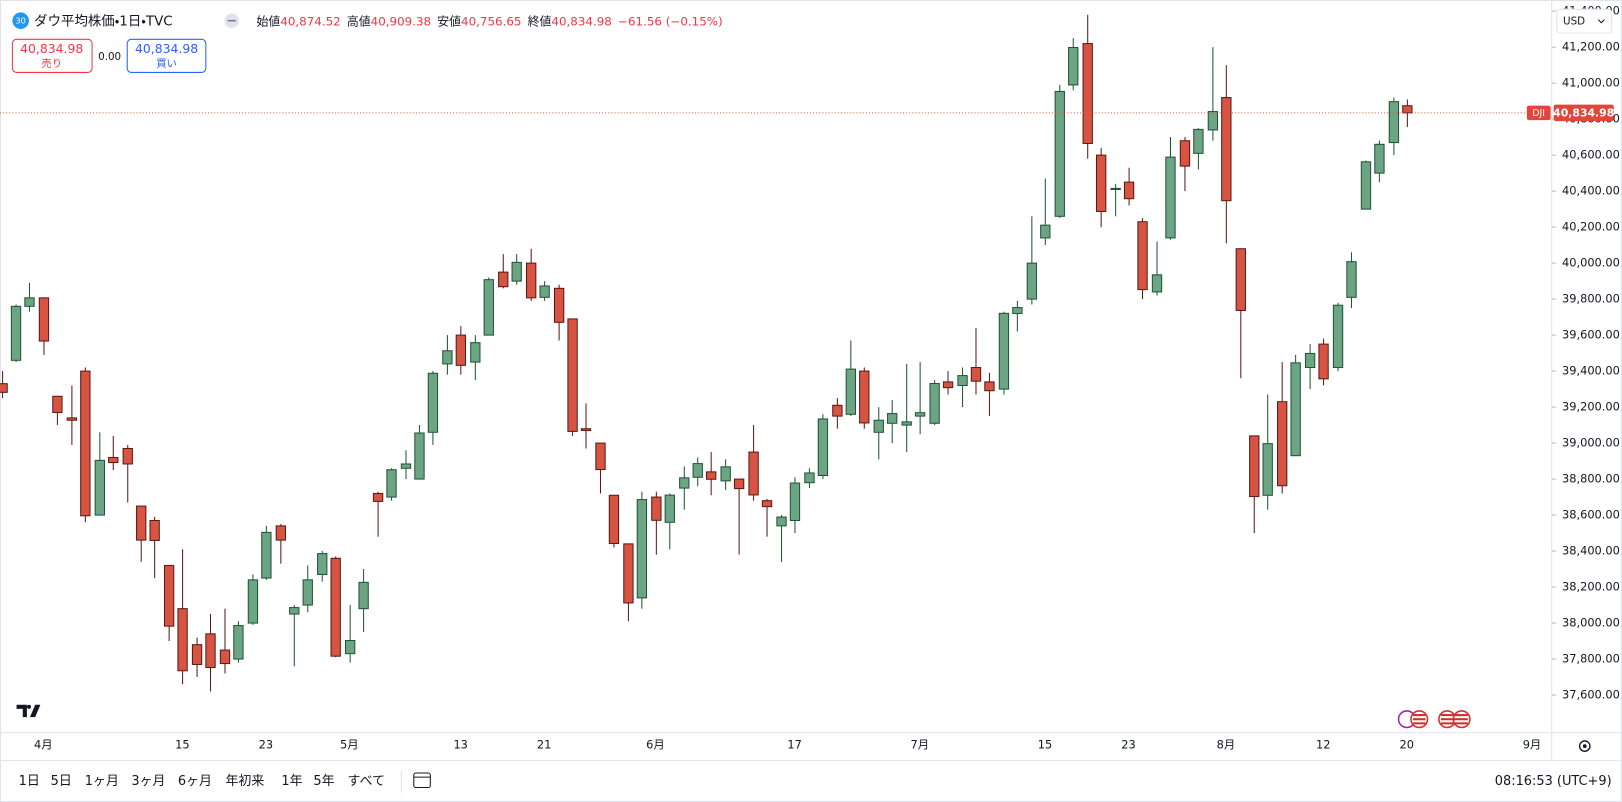 Image resolution: width=1622 pixels, height=802 pixels. Describe the element at coordinates (1434, 719) in the screenshot. I see `event-icons` at that location.